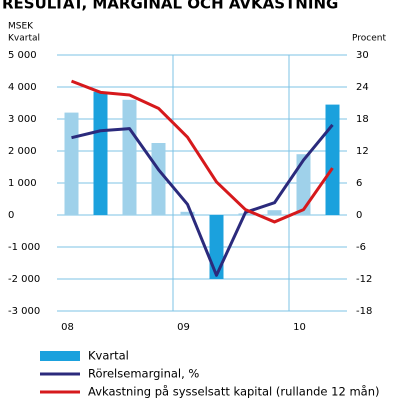 The height and width of the screenshot is (409, 402). I want to click on legend-swatch, so click(60, 356).